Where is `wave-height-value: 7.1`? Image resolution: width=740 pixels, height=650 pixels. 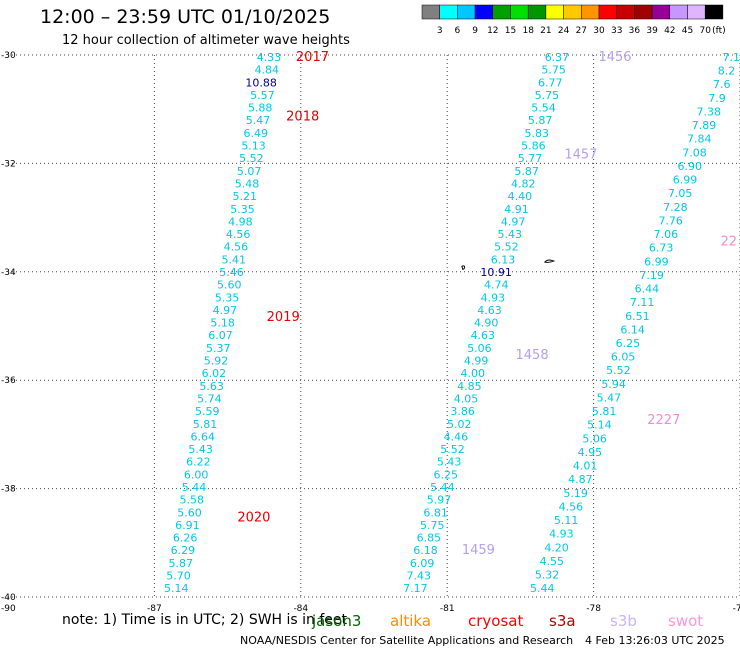 wave-height-value: 7.1 is located at coordinates (731, 57).